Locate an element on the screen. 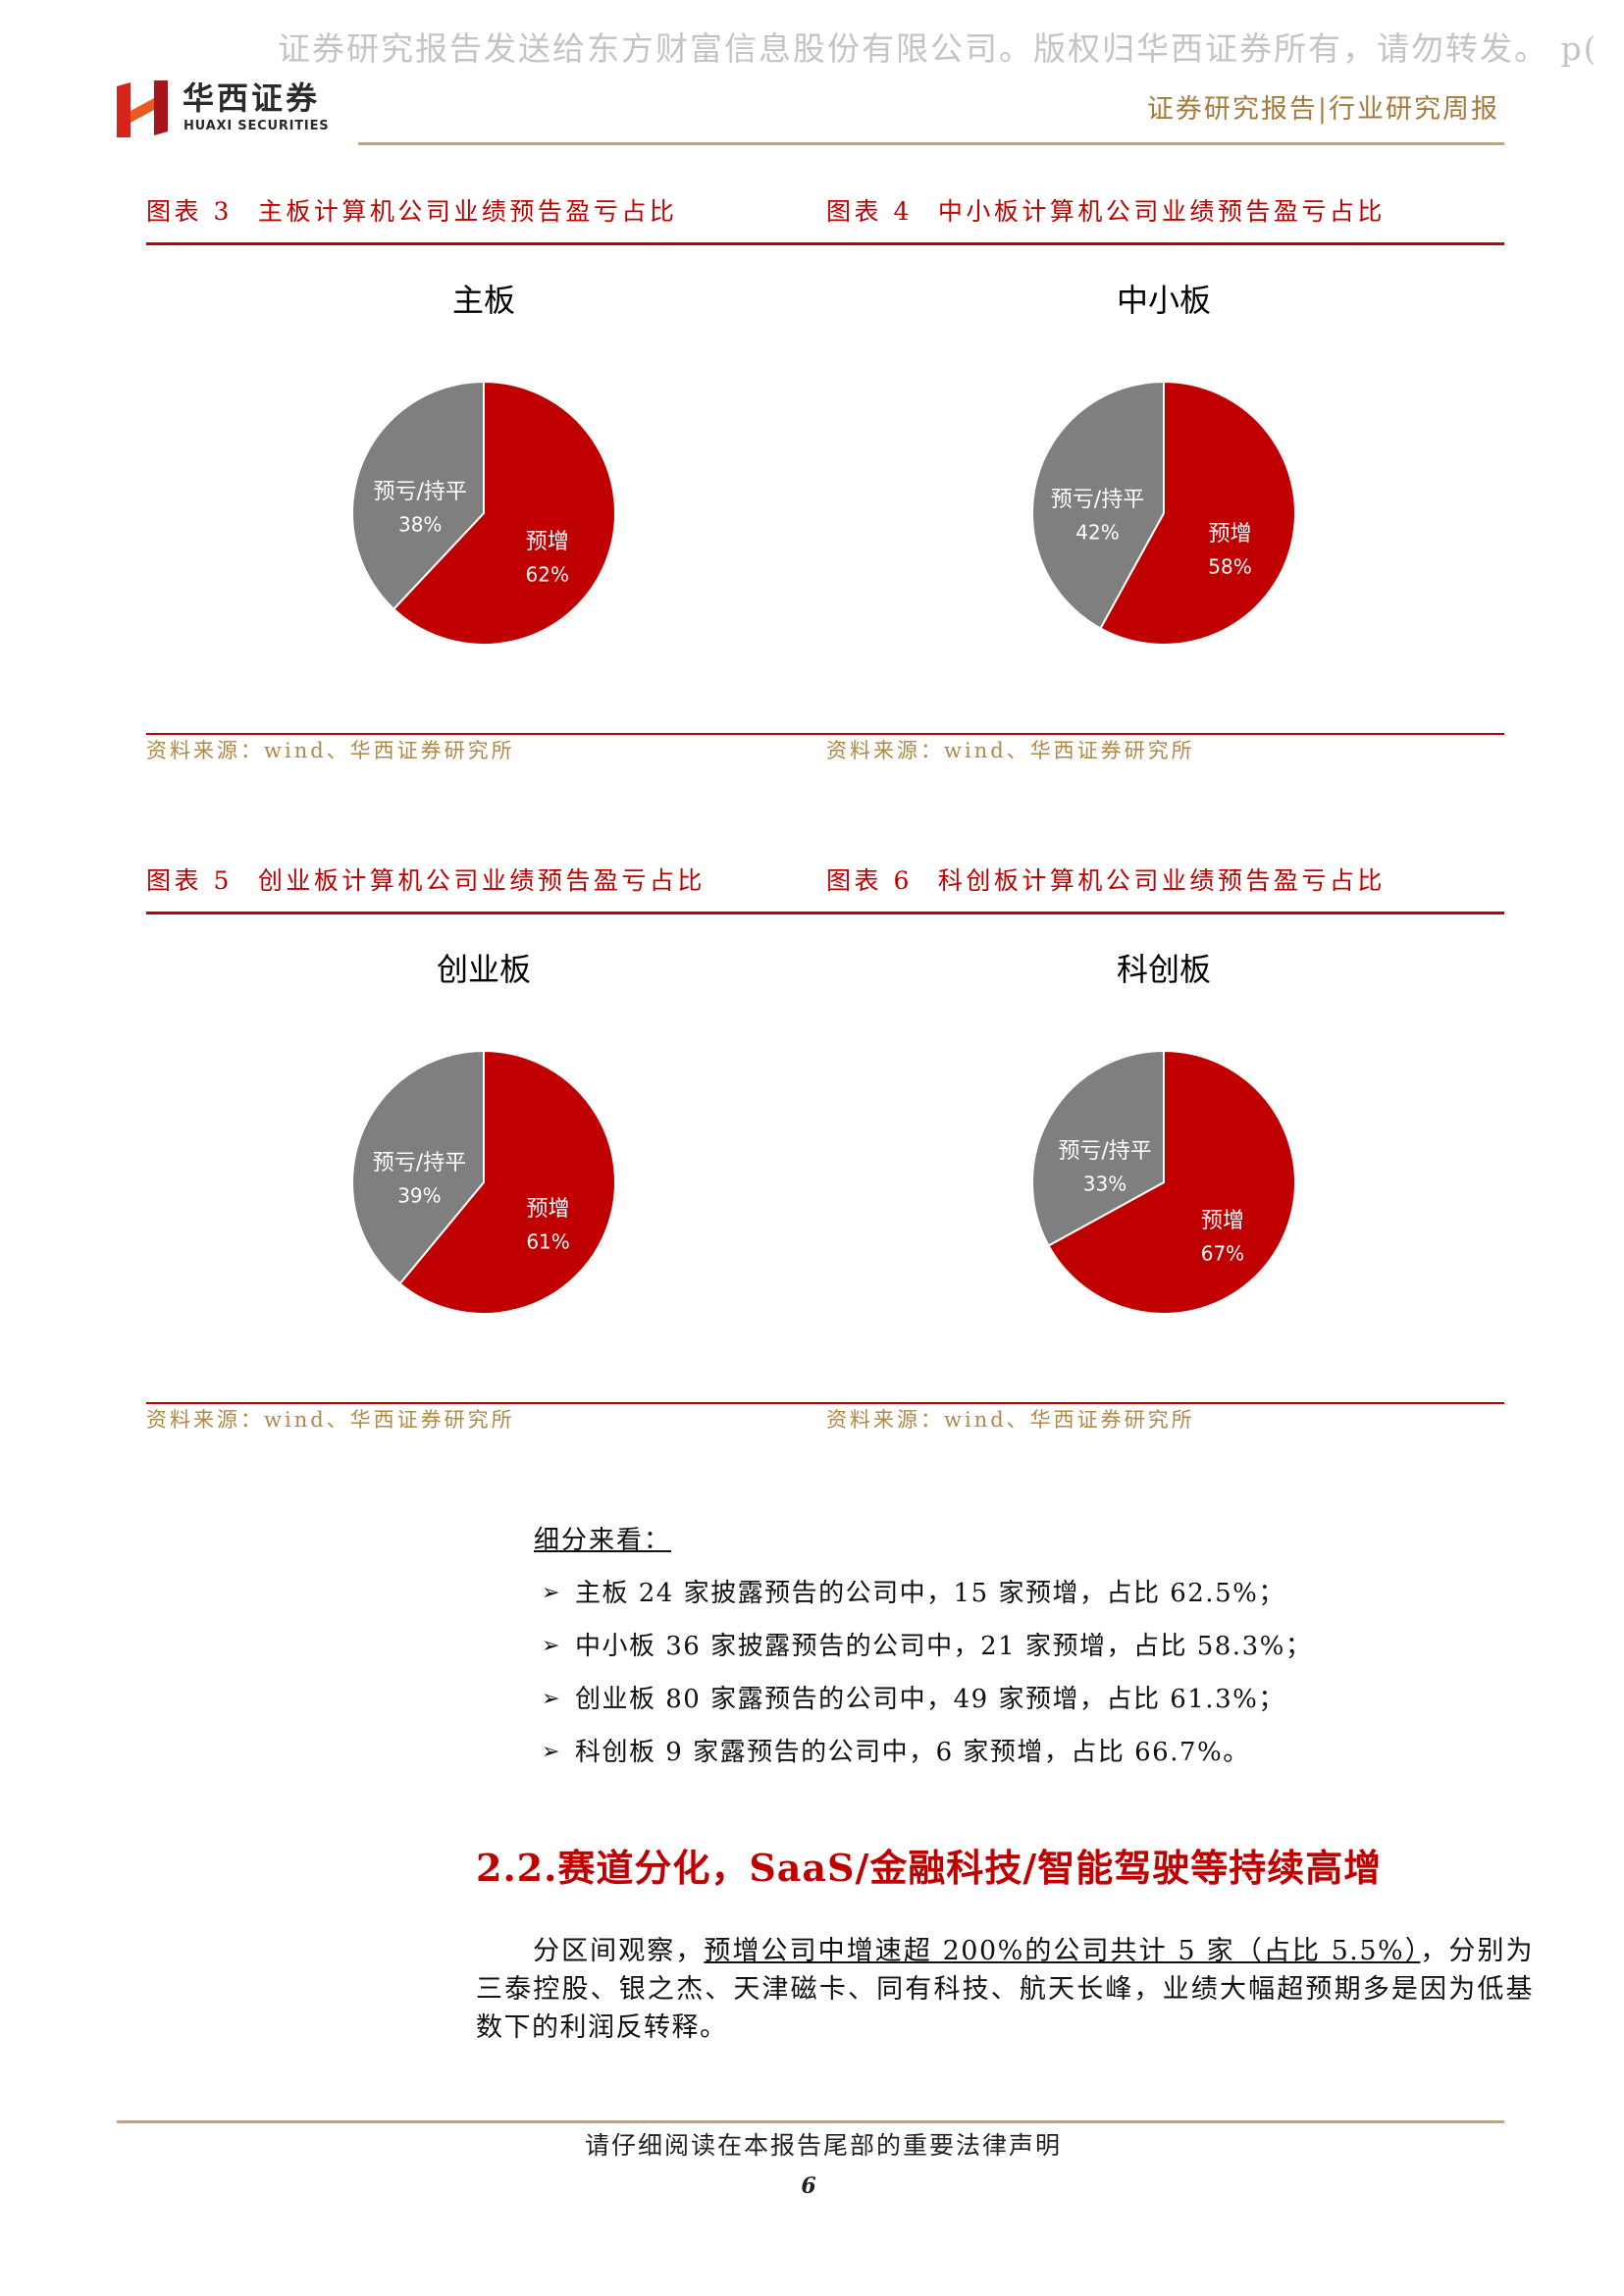 This screenshot has height=2296, width=1624. pie-chart: 预增 62% 预亏/持平 38% is located at coordinates (483, 513).